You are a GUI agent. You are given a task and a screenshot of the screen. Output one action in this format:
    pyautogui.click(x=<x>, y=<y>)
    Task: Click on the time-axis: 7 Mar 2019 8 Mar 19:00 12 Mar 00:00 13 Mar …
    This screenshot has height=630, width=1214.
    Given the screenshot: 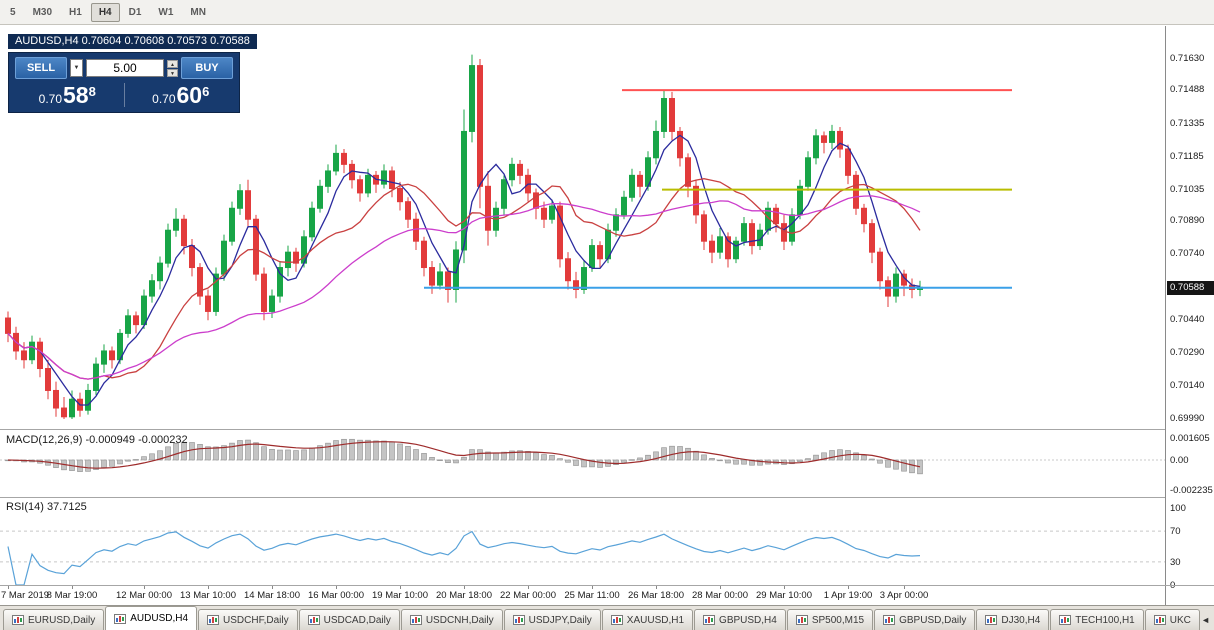 What is the action you would take?
    pyautogui.click(x=582, y=595)
    